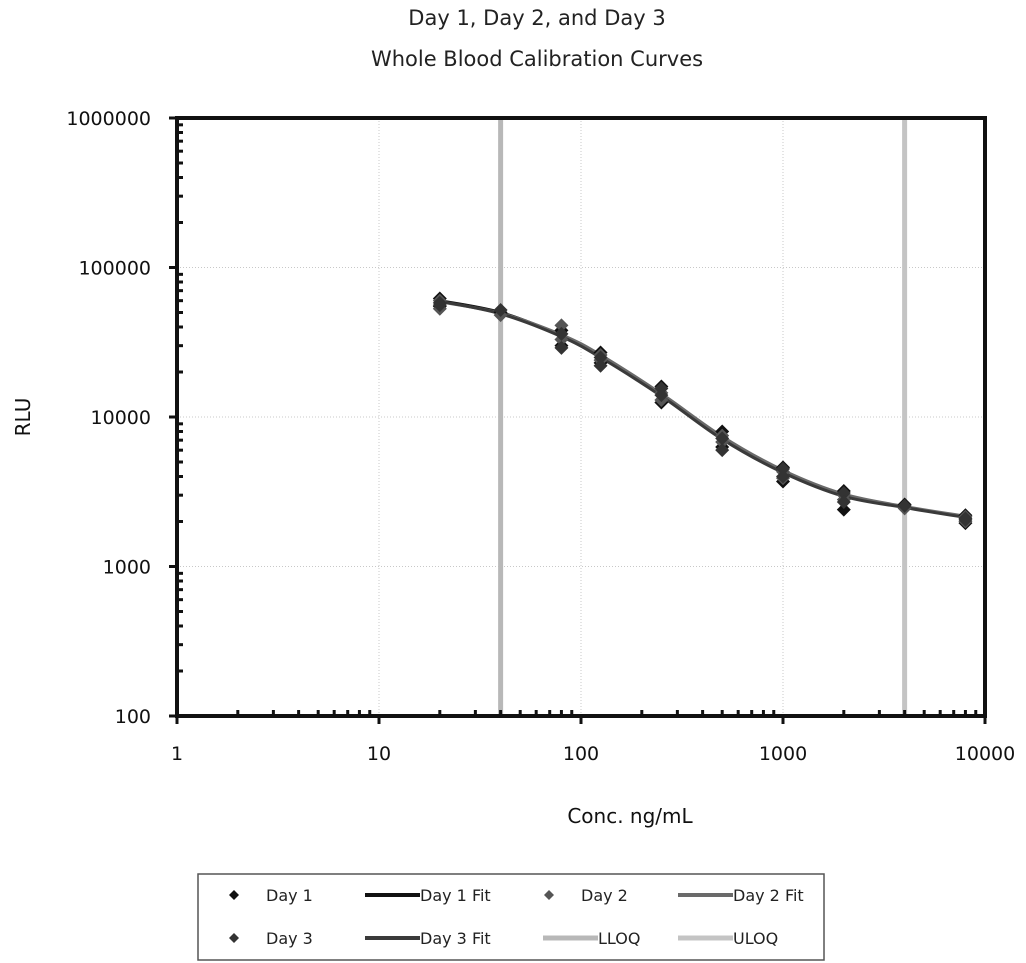 The height and width of the screenshot is (963, 1026). I want to click on y-tick-label: 1000000, so click(108, 119).